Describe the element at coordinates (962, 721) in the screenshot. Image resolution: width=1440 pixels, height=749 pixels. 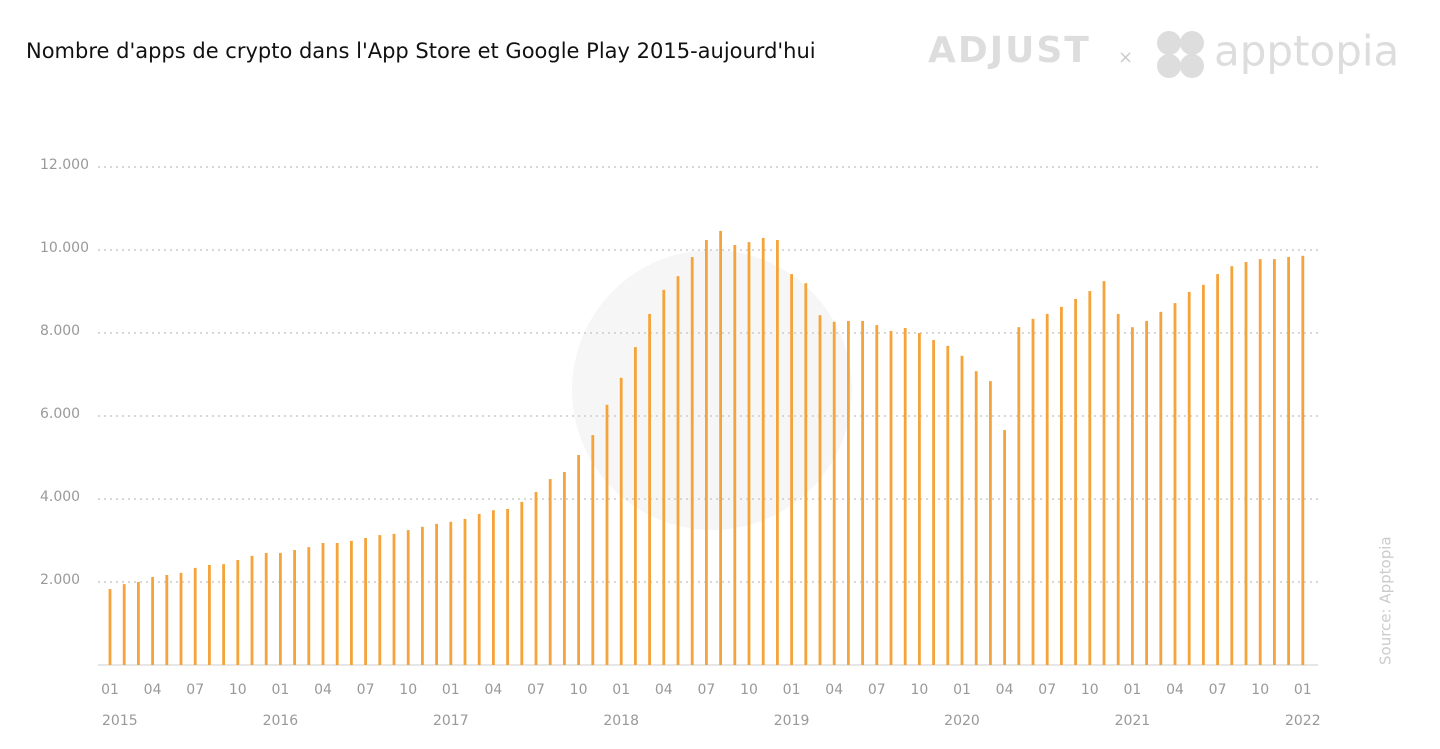
I see `year-label: 2020` at that location.